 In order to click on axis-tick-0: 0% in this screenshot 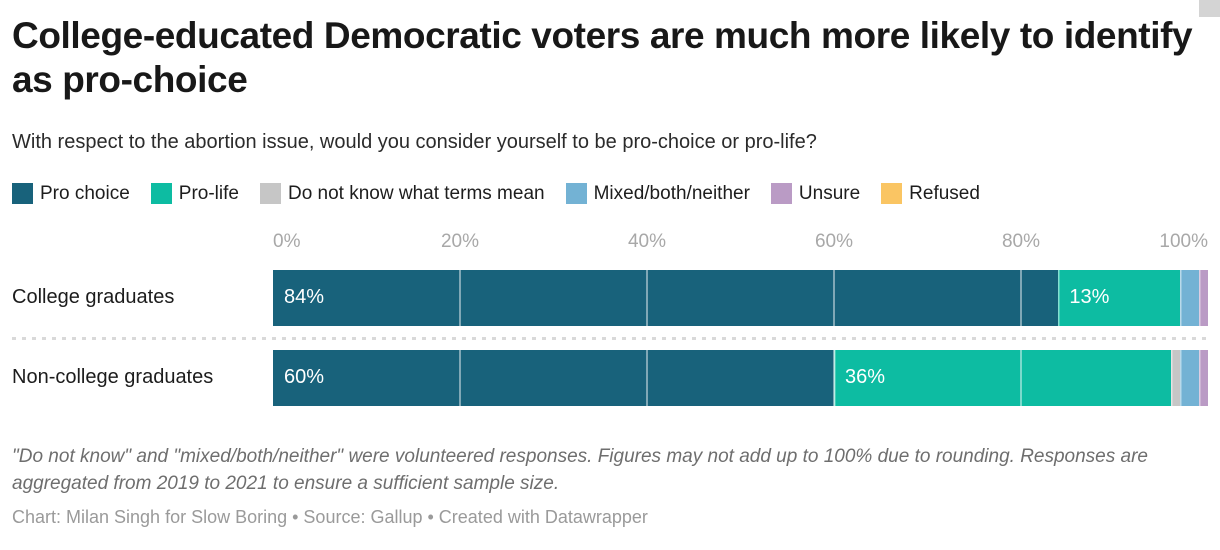, I will do `click(287, 241)`.